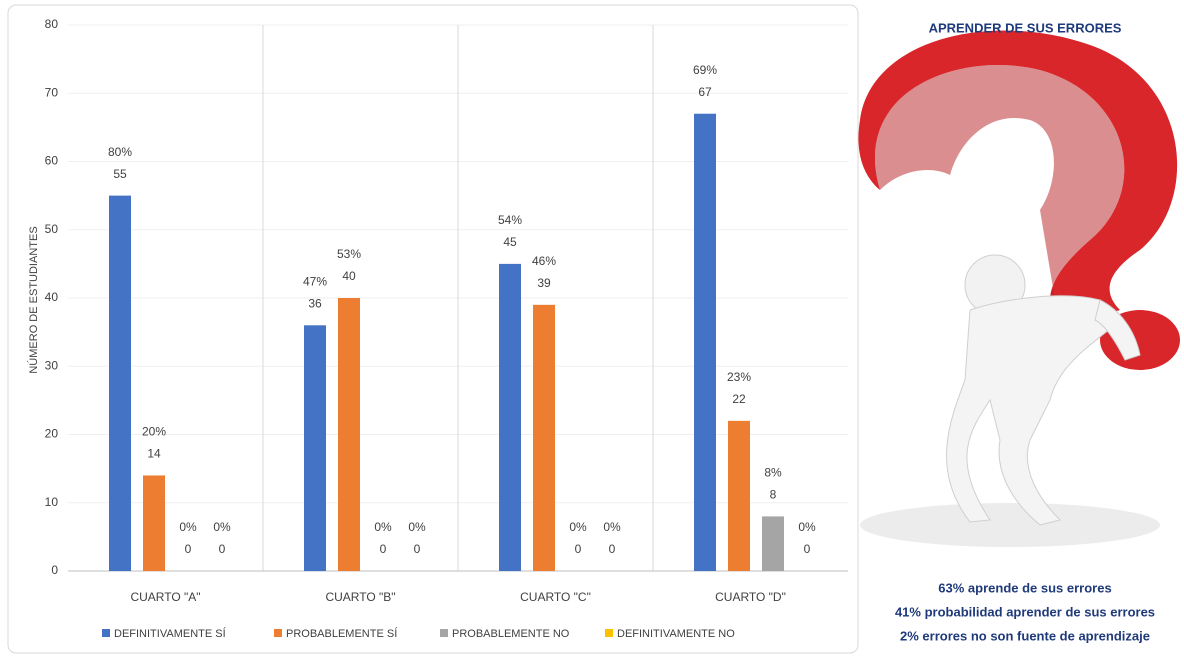 Image resolution: width=1184 pixels, height=663 pixels. What do you see at coordinates (120, 152) in the screenshot?
I see `percent-label: 80%` at bounding box center [120, 152].